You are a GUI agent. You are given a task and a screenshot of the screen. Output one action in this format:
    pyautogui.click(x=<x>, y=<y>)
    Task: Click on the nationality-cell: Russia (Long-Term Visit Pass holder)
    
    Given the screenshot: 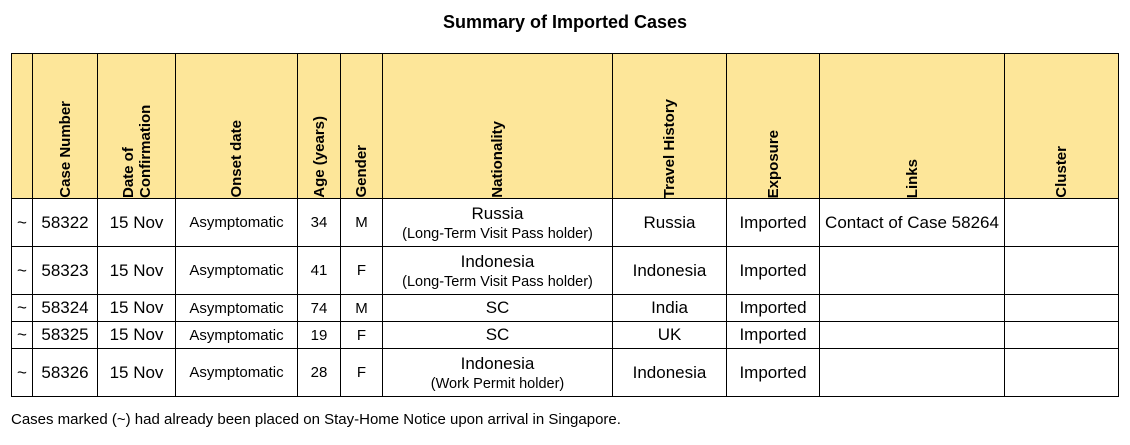 What is the action you would take?
    pyautogui.click(x=497, y=222)
    